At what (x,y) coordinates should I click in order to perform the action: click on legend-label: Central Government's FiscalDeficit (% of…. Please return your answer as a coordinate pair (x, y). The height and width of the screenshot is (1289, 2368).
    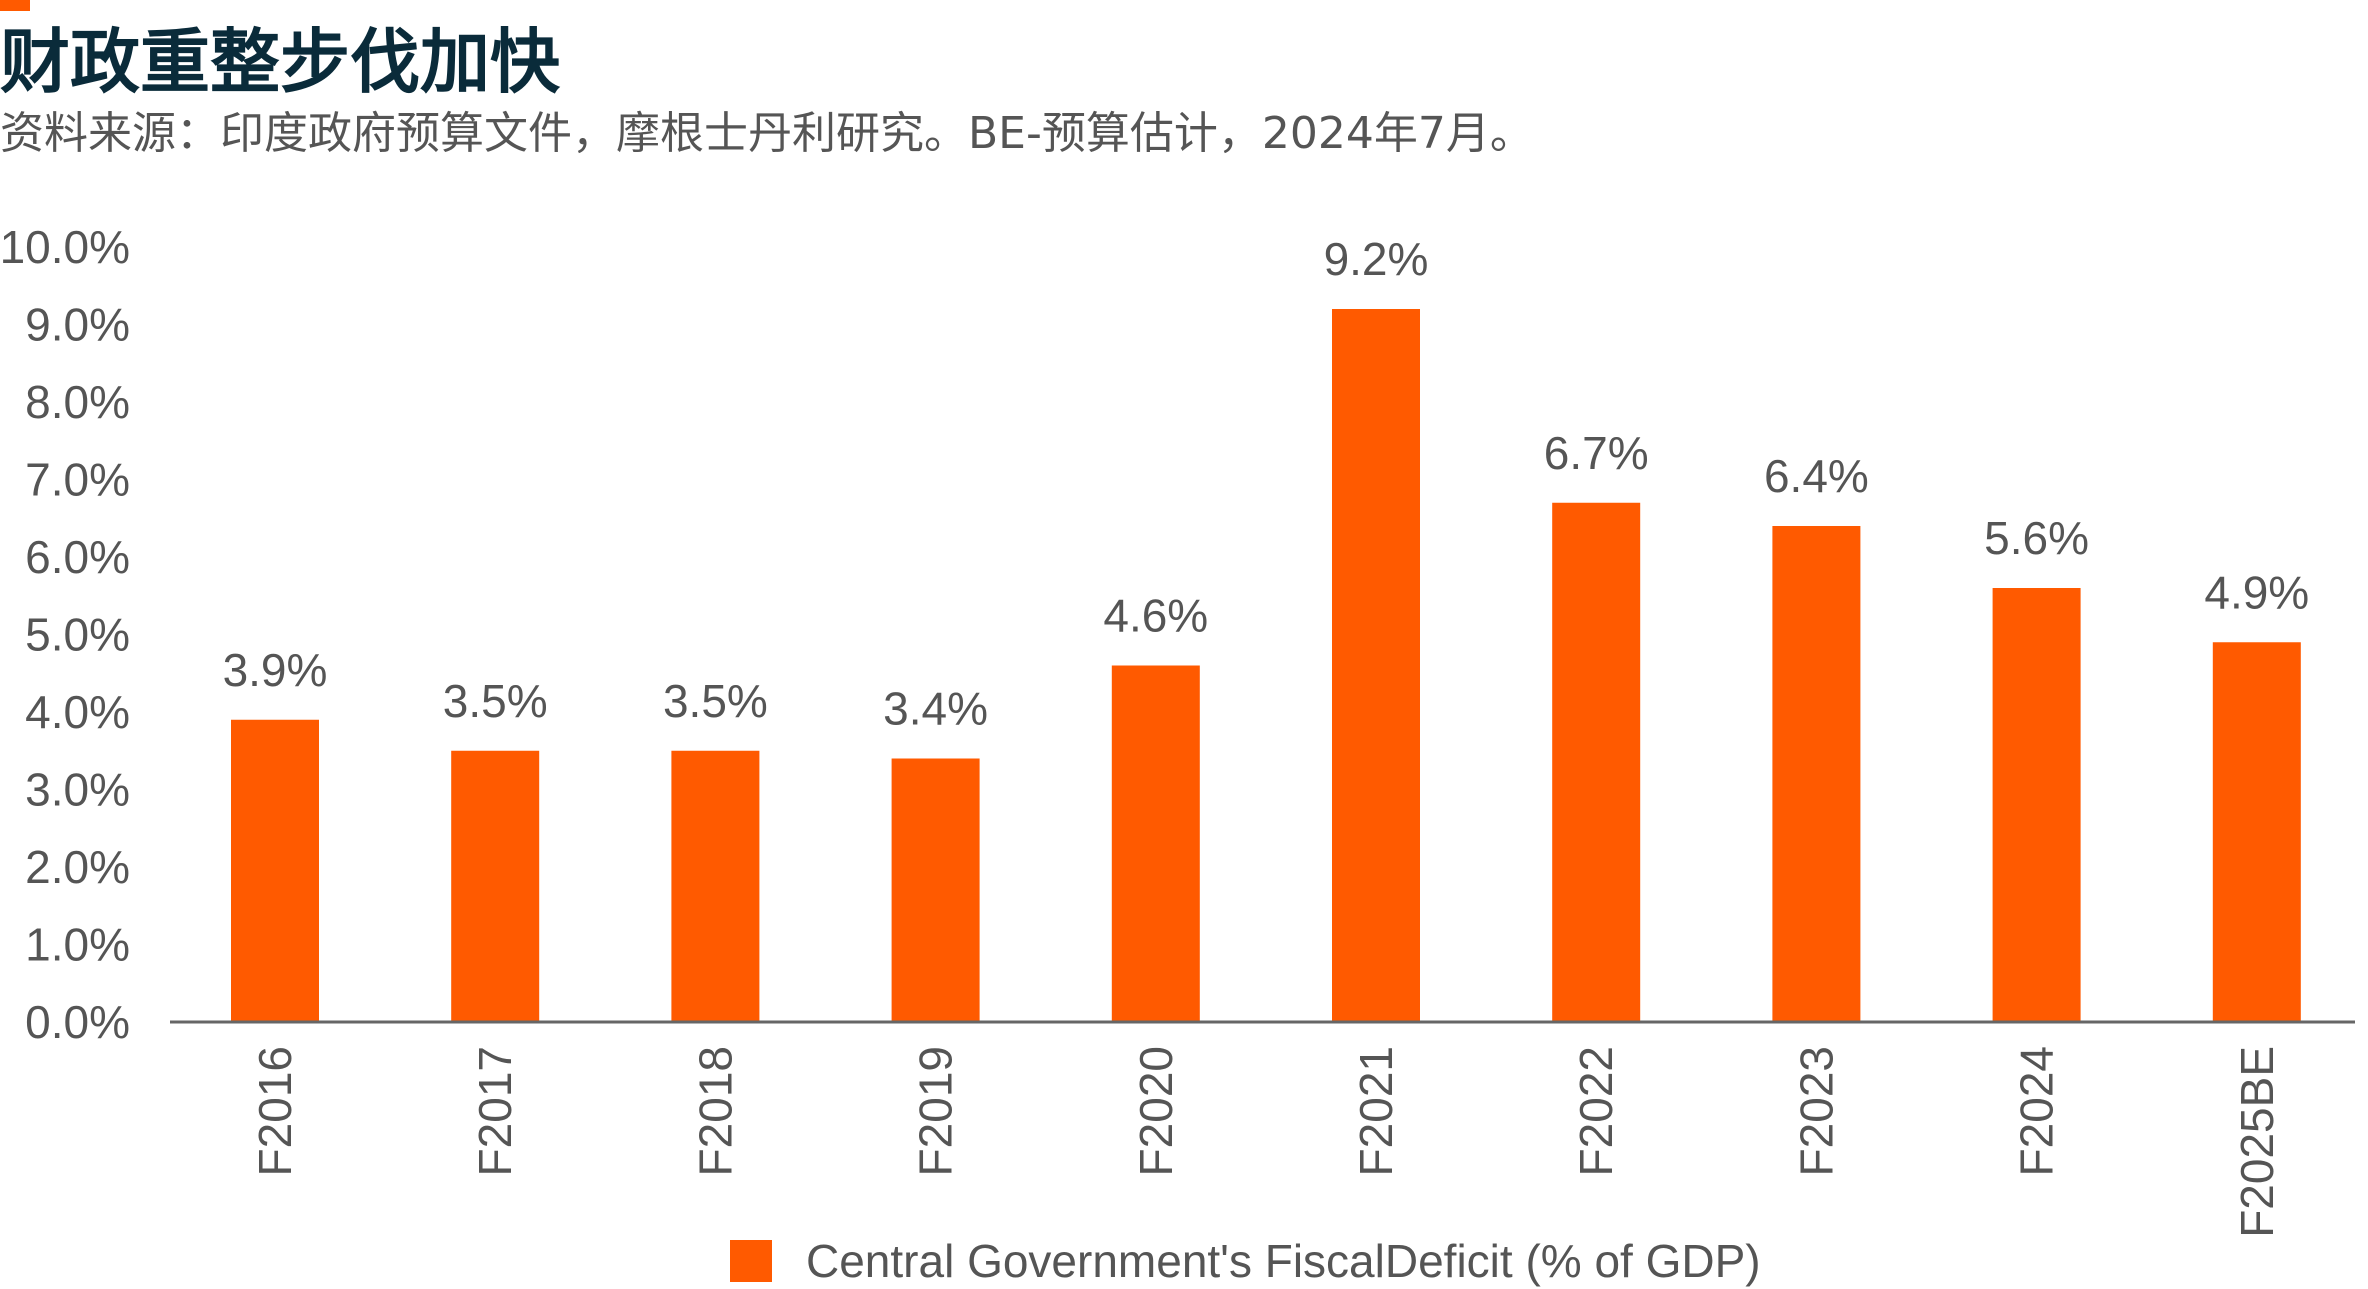
    Looking at the image, I should click on (1283, 1261).